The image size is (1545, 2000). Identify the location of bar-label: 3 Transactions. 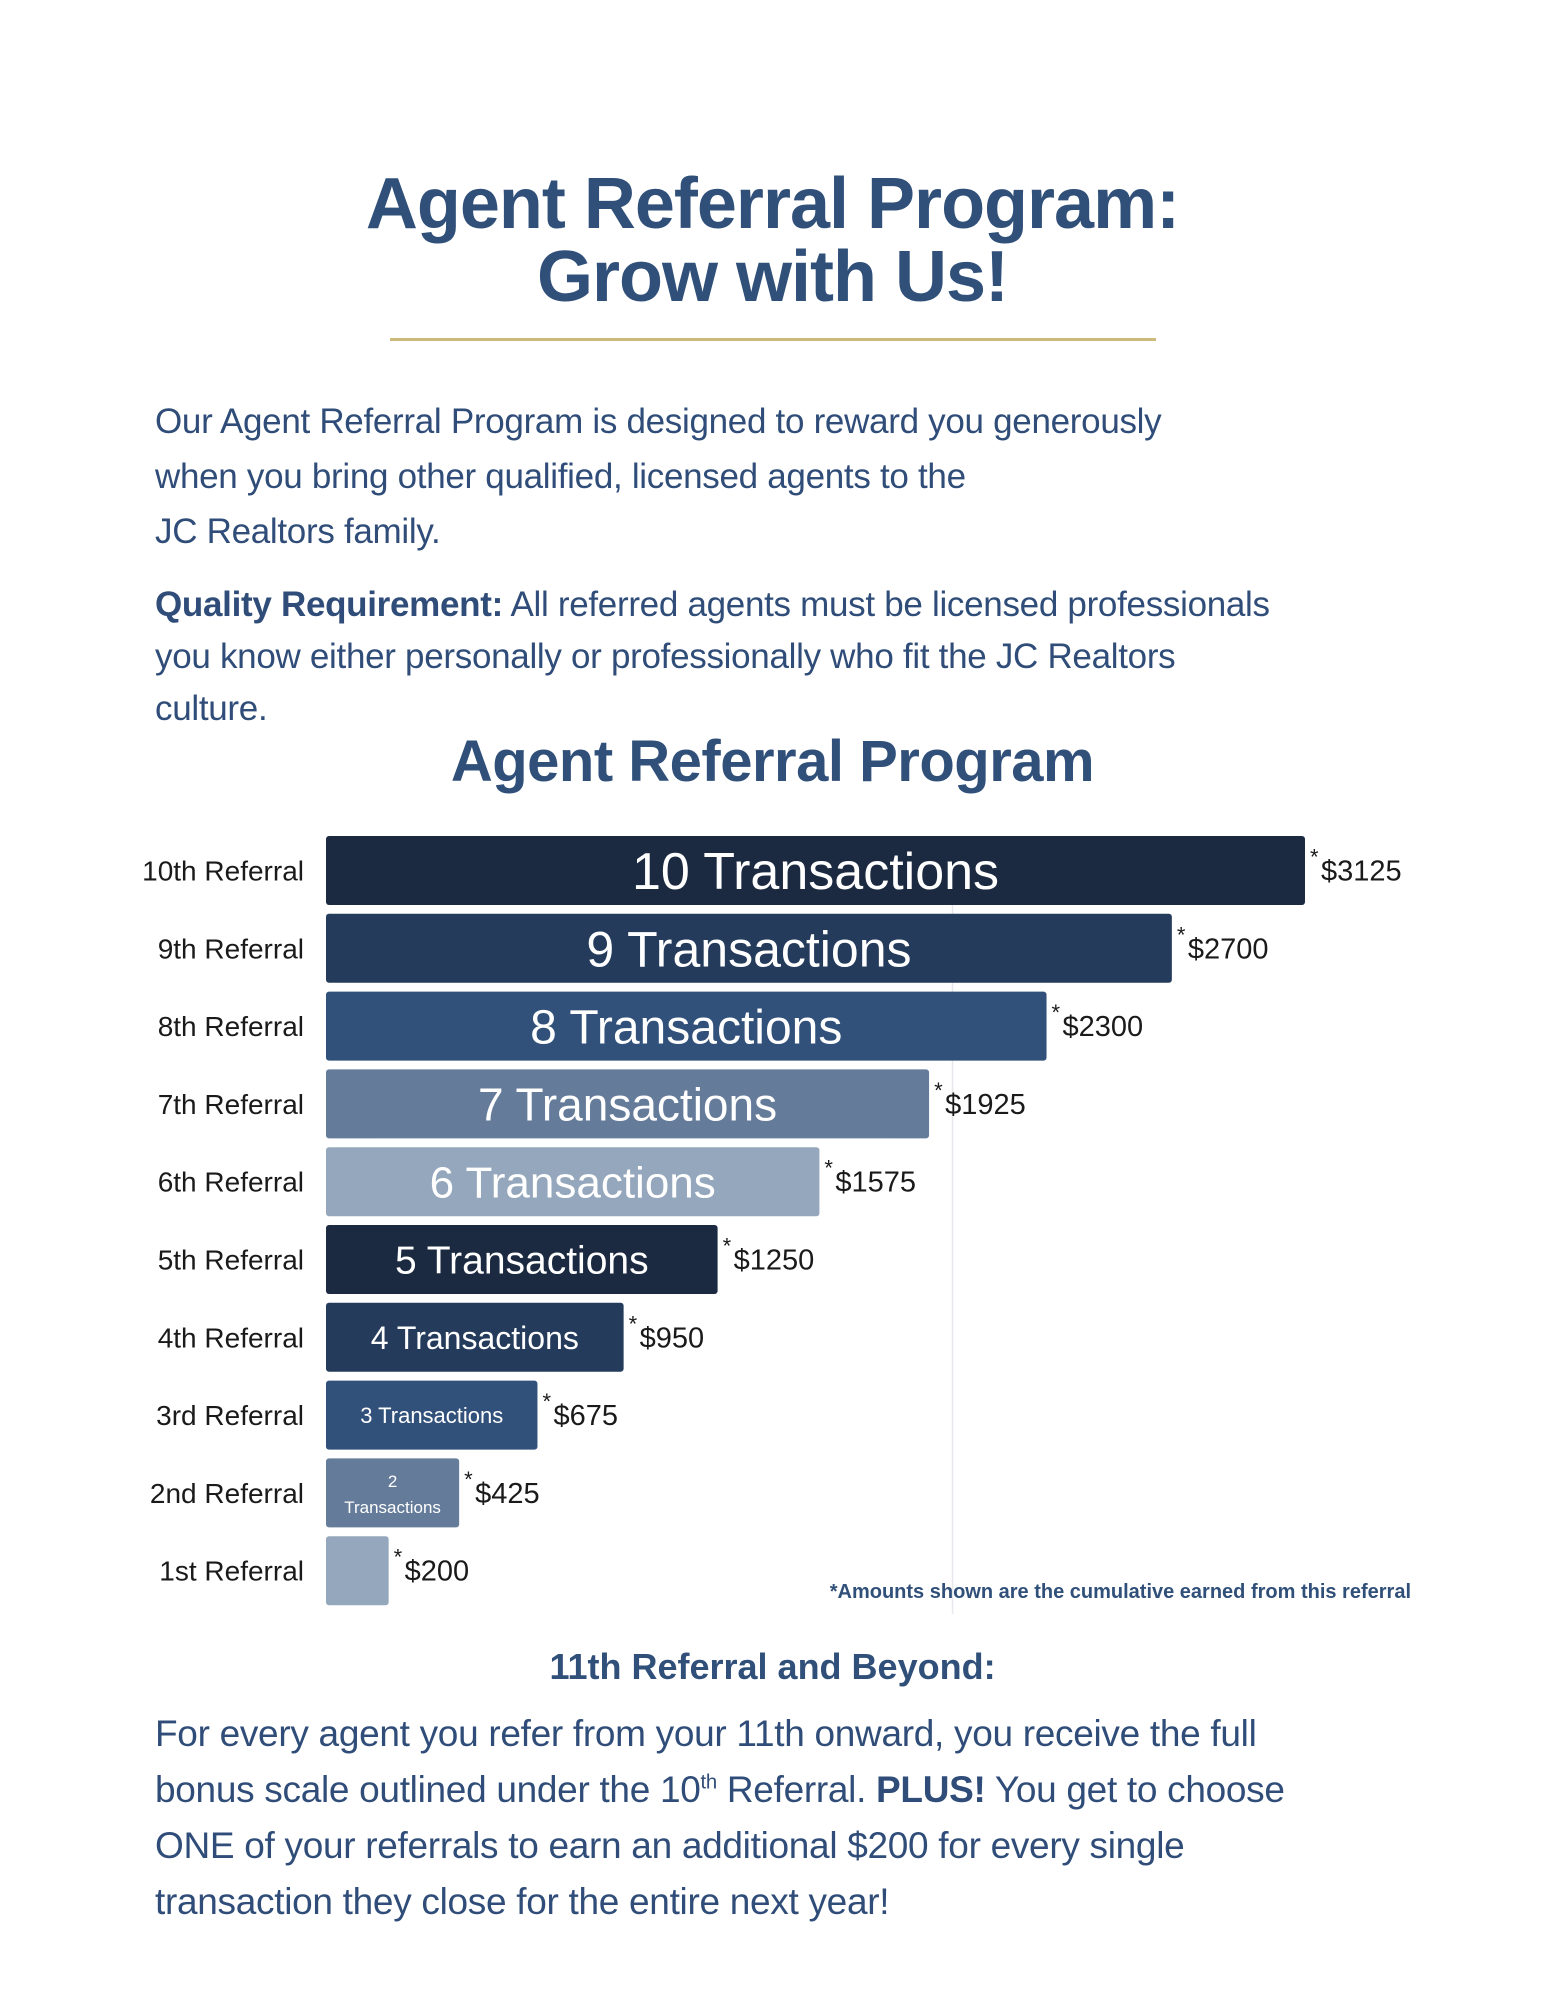
(431, 1415).